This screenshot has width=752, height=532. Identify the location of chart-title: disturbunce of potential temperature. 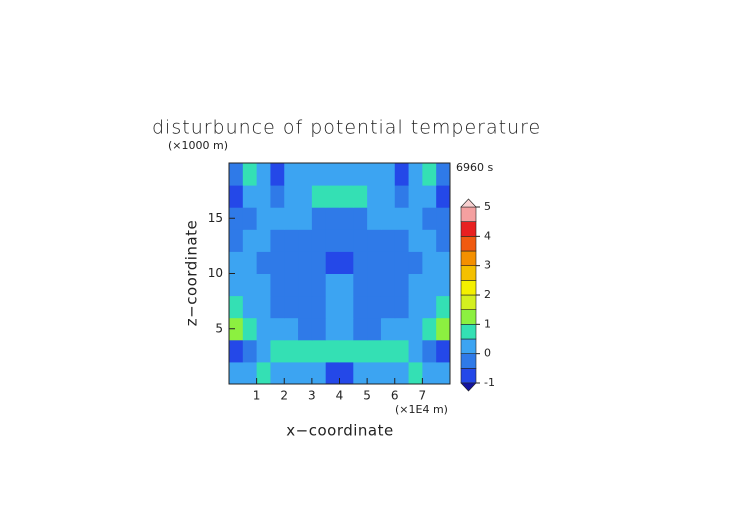
(346, 128).